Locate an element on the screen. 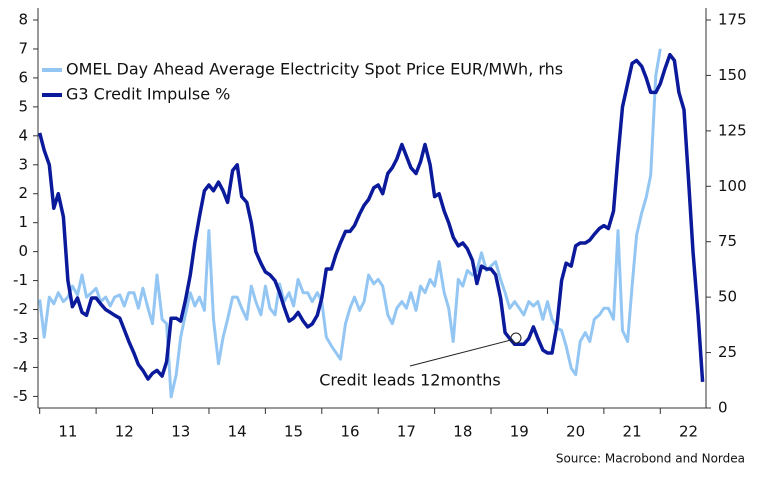 Image resolution: width=759 pixels, height=478 pixels. y2-tick-label: 125 is located at coordinates (732, 130).